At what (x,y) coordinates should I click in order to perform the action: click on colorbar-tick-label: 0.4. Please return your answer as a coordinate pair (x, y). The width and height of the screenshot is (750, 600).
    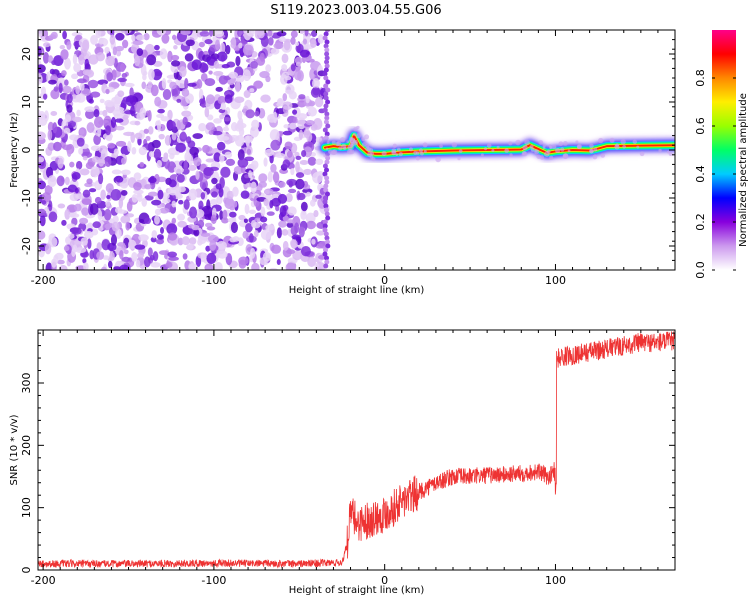
    Looking at the image, I should click on (700, 174).